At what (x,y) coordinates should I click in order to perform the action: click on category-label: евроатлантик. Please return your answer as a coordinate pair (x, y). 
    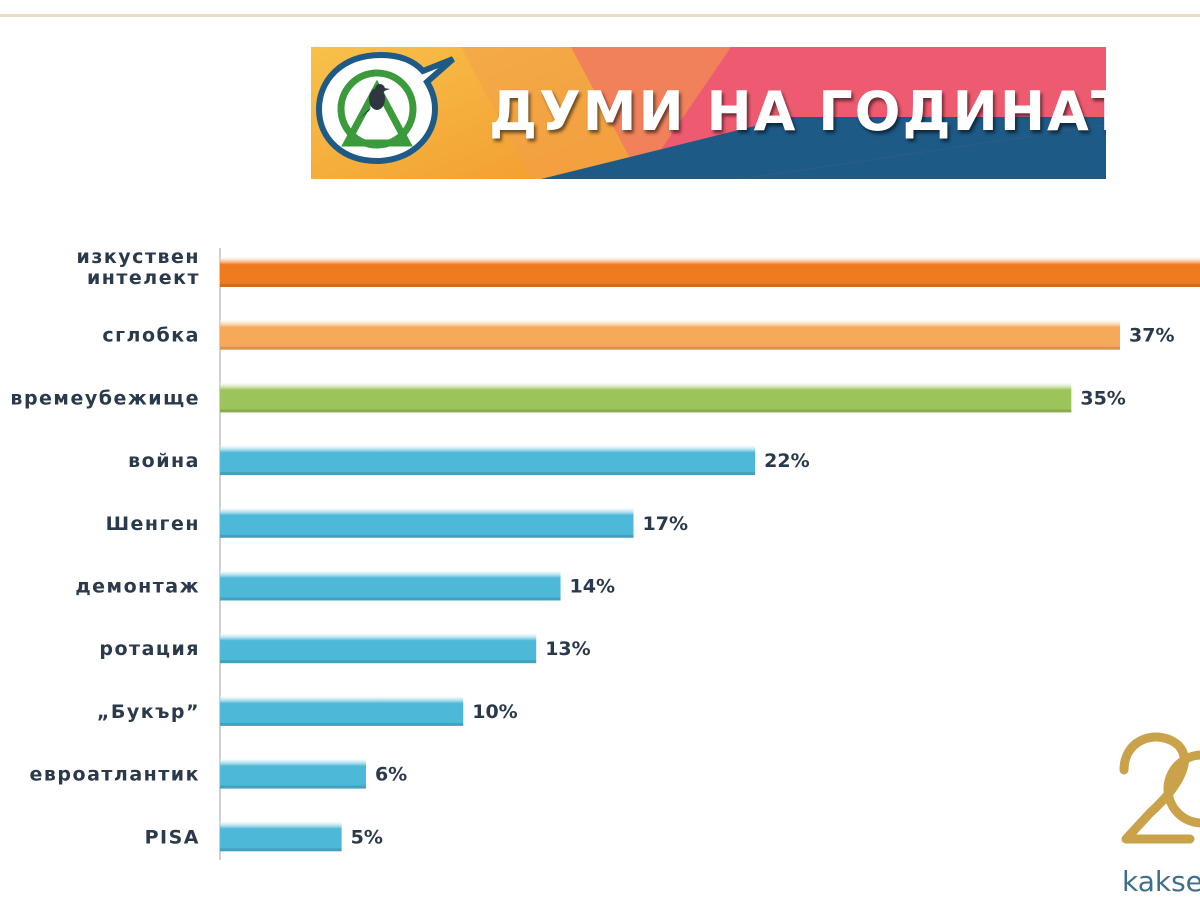
    Looking at the image, I should click on (115, 775).